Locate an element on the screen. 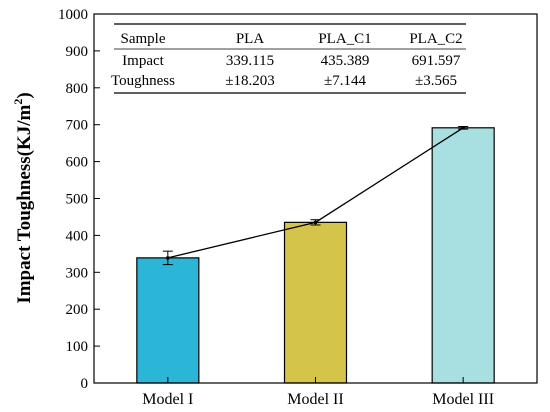 This screenshot has height=412, width=550. y-tick-label: 400 is located at coordinates (77, 236).